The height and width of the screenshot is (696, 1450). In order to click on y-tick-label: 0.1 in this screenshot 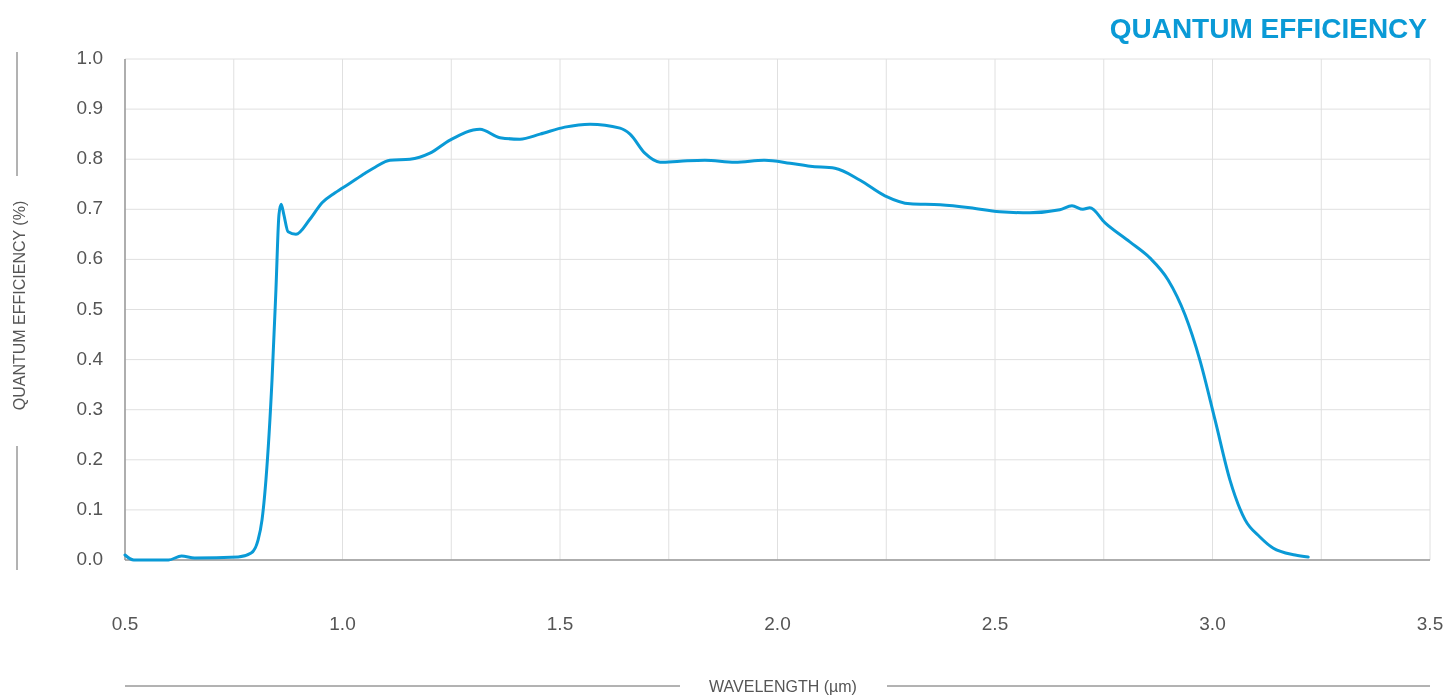, I will do `click(89, 508)`.